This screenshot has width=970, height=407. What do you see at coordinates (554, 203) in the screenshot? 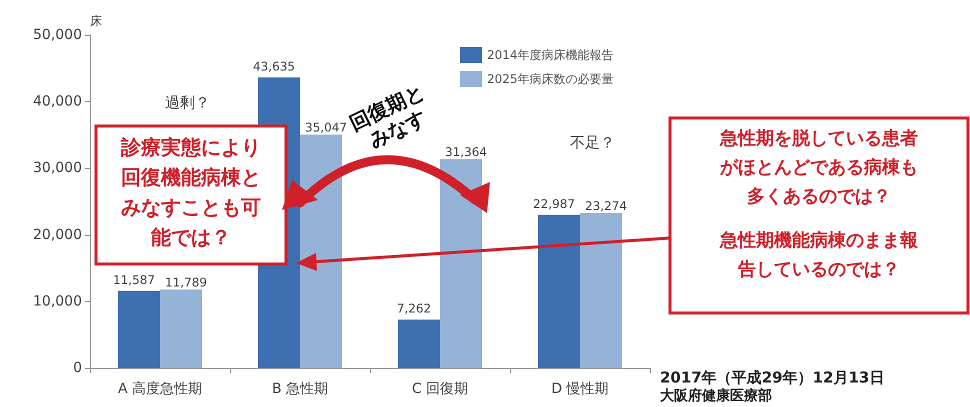
I see `data-label: 22,987` at bounding box center [554, 203].